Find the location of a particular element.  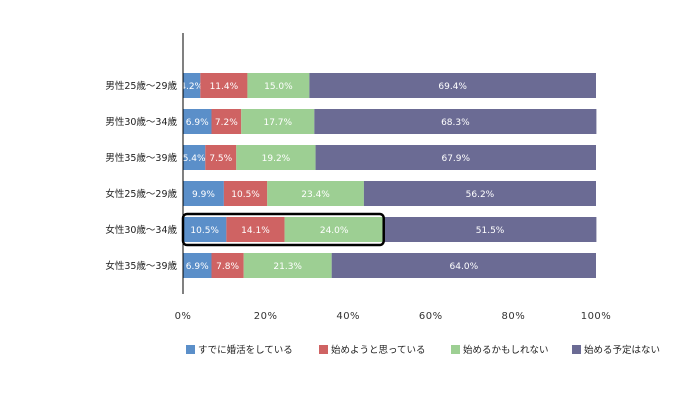

data-label: 4.2% is located at coordinates (191, 87).